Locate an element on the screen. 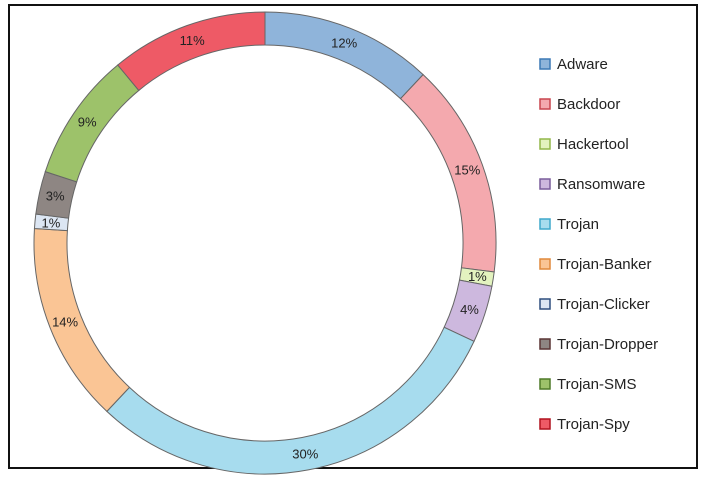  legend-swatch-trojan-spy is located at coordinates (545, 424).